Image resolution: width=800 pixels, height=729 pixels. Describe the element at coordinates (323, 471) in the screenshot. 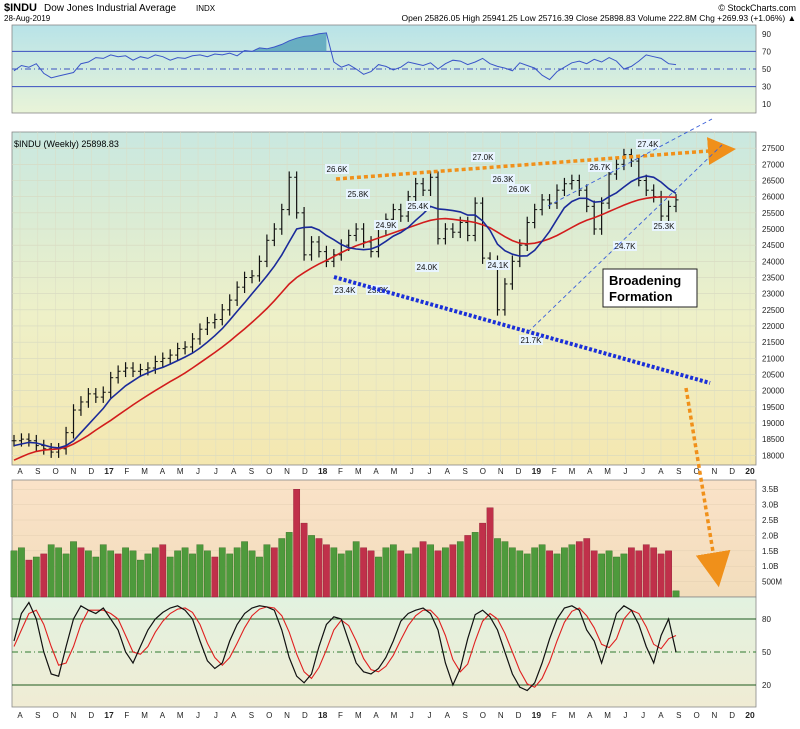

I see `x-axis-label: 18` at that location.